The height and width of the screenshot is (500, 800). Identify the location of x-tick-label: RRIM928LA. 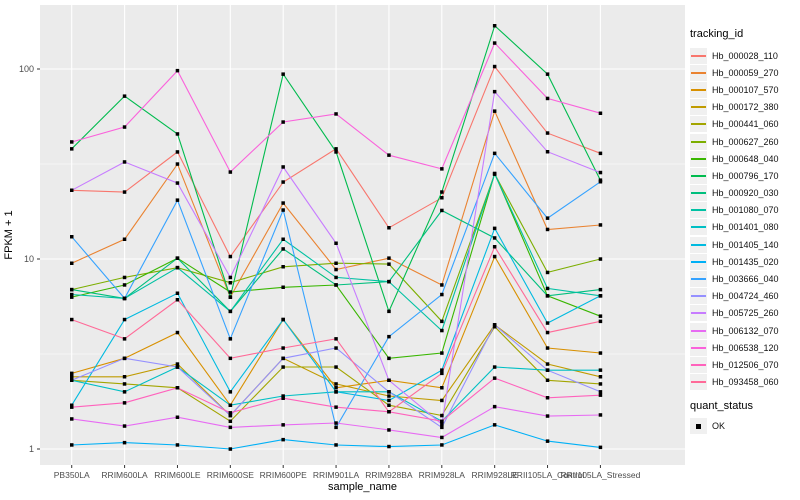
(442, 475).